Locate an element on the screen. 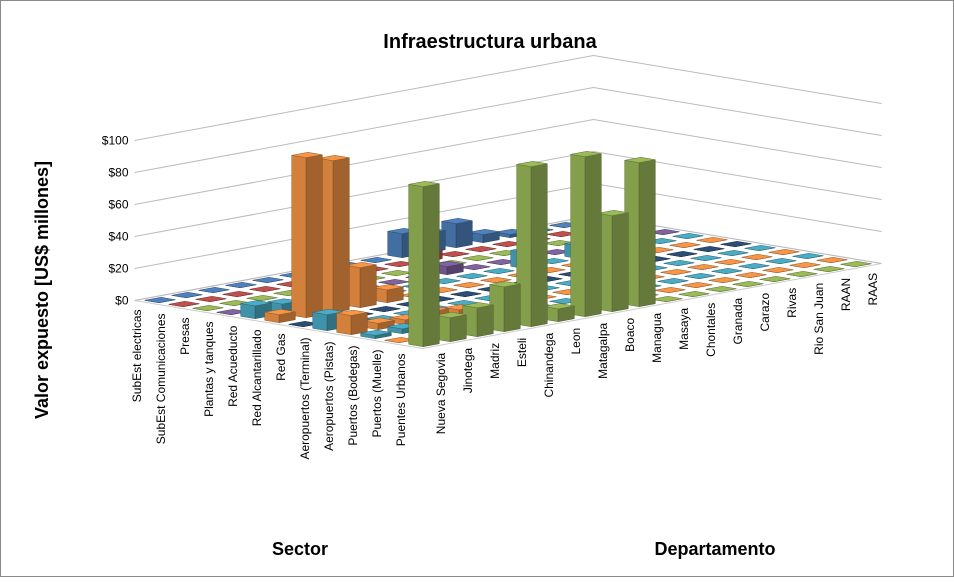 The image size is (954, 582). y-tick-label: $60 is located at coordinates (118, 205).